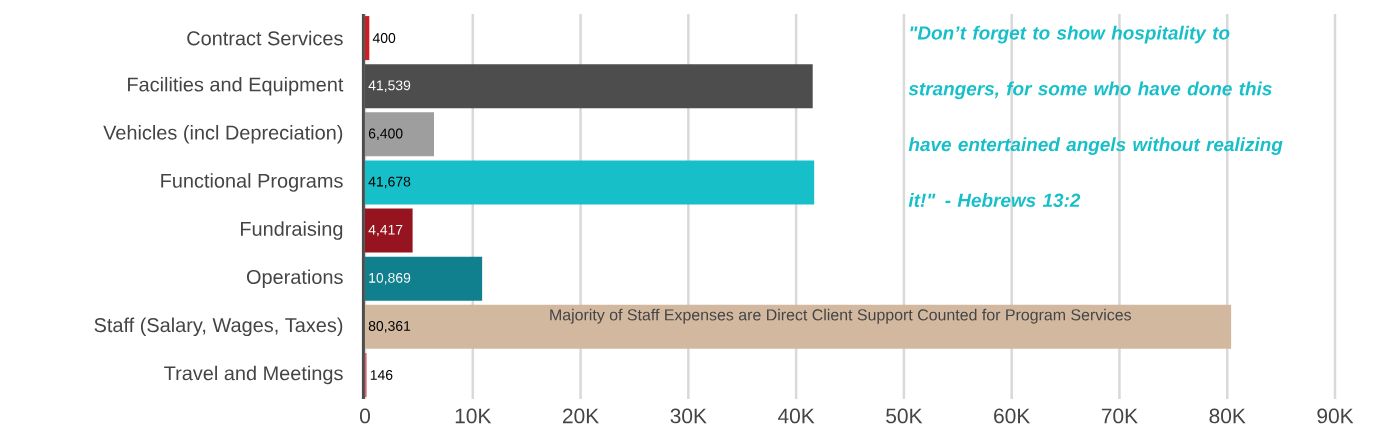 The height and width of the screenshot is (445, 1375). What do you see at coordinates (292, 230) in the screenshot?
I see `y-tick-label: Fundraising` at bounding box center [292, 230].